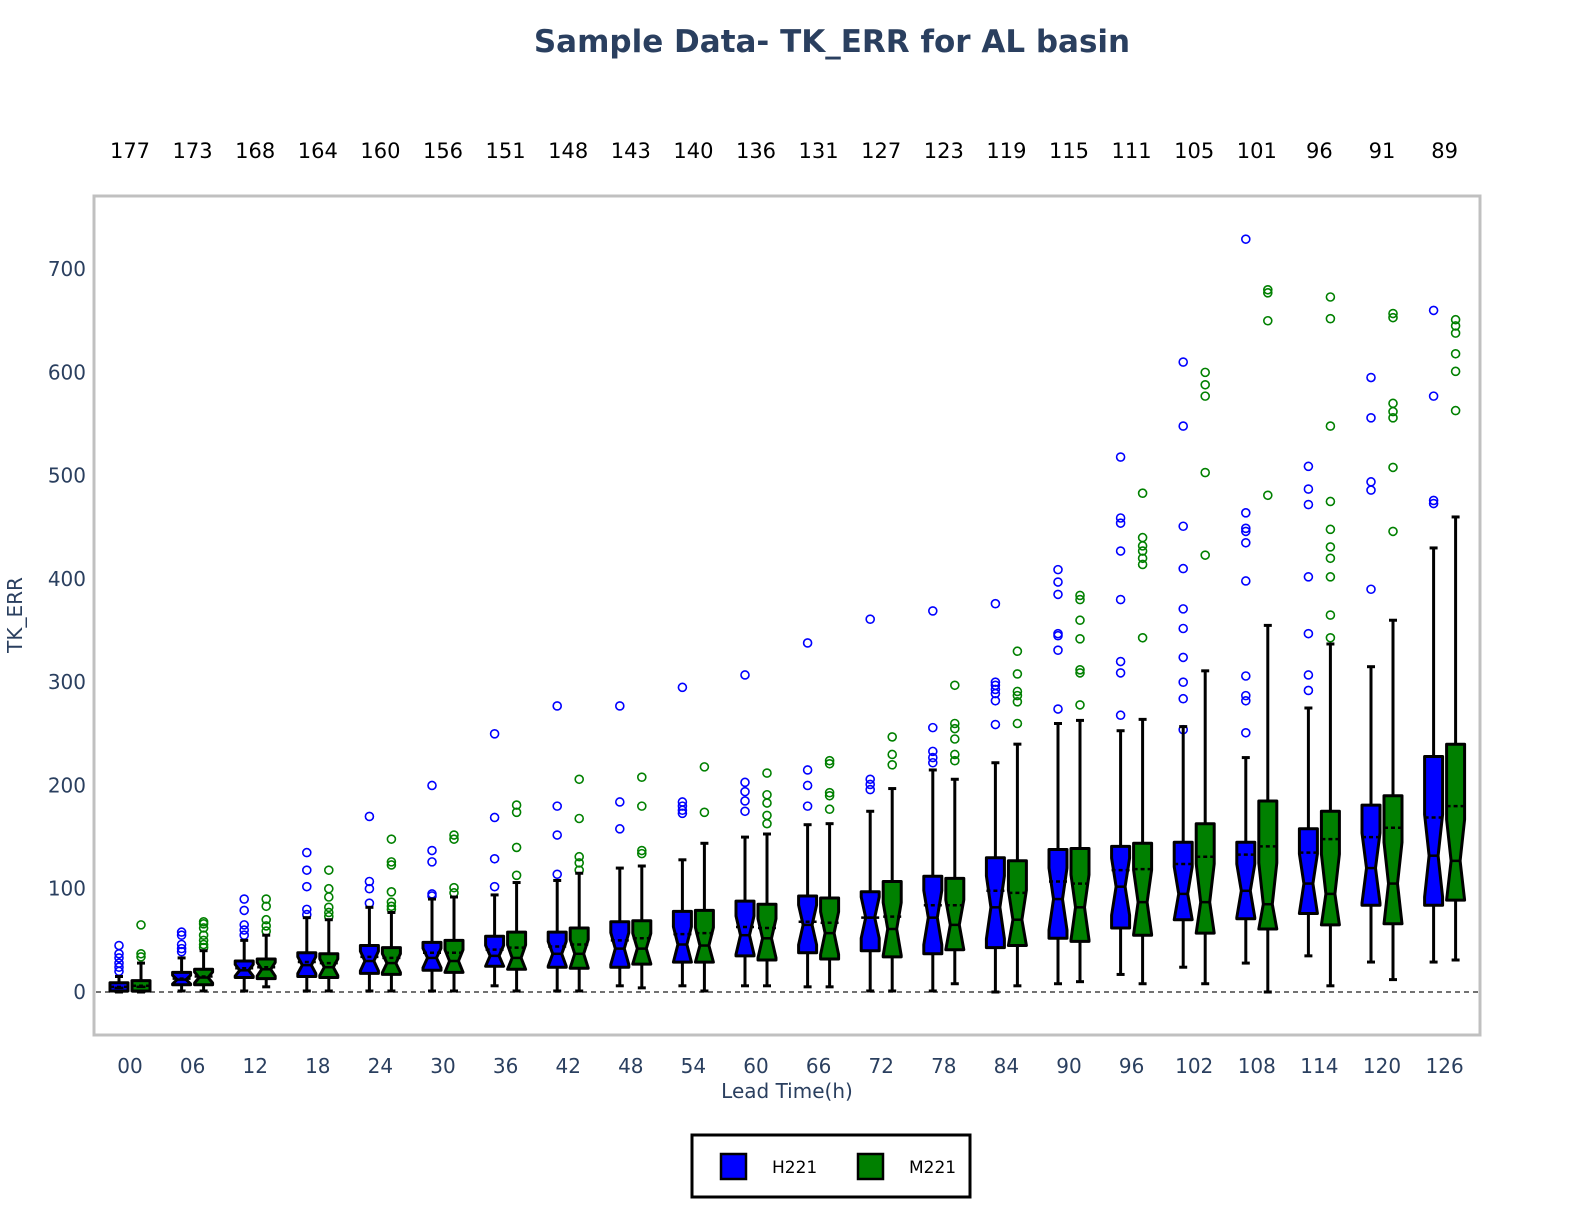  What do you see at coordinates (1319, 151) in the screenshot?
I see `sample-count-label: 96` at bounding box center [1319, 151].